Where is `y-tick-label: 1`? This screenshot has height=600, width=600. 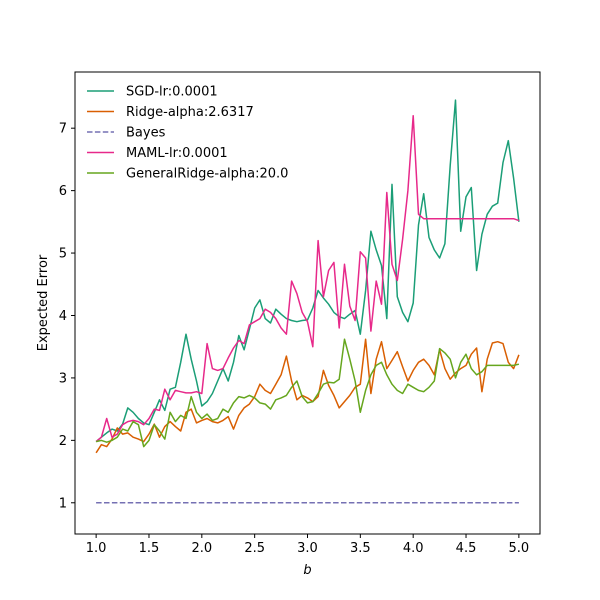 y-tick-label: 1 is located at coordinates (63, 503).